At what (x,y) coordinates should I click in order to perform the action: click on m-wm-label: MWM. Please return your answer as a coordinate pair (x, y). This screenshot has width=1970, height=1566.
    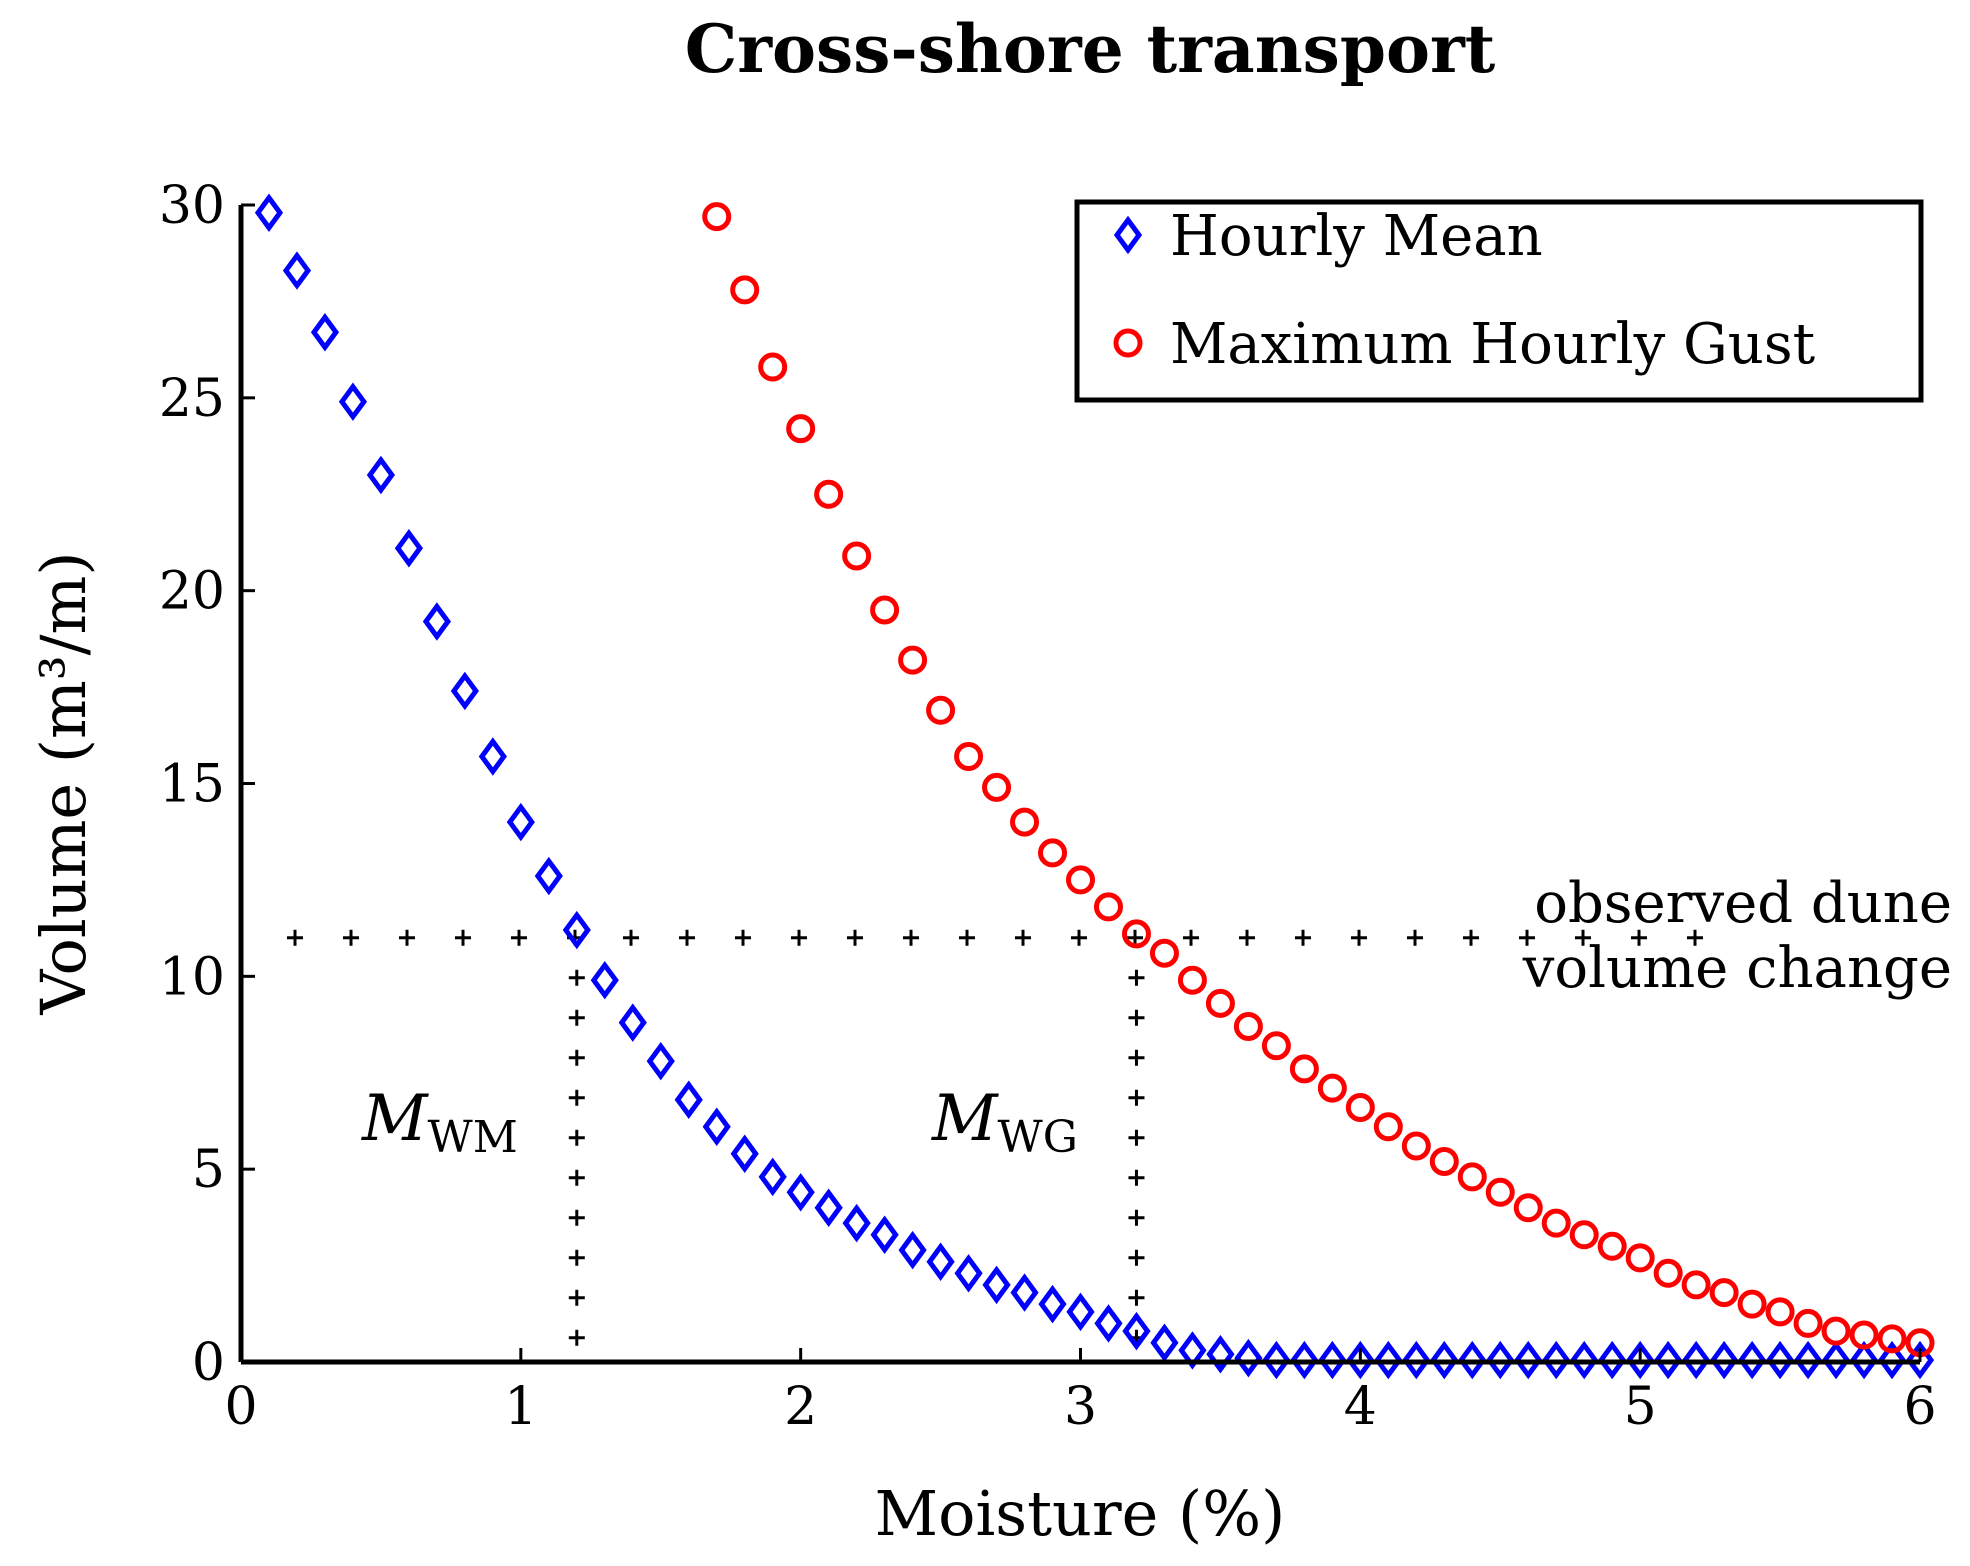
    Looking at the image, I should click on (439, 1122).